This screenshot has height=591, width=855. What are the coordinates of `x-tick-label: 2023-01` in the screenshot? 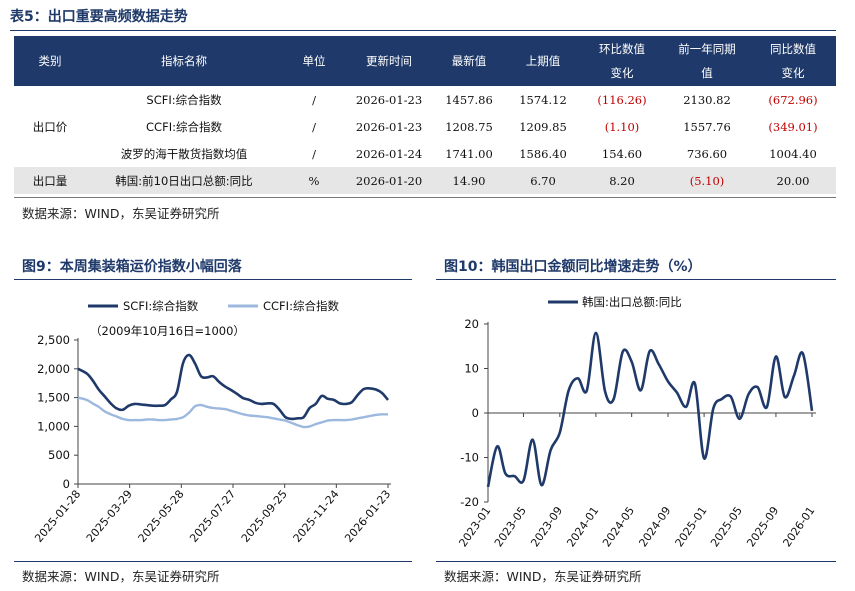 It's located at (474, 526).